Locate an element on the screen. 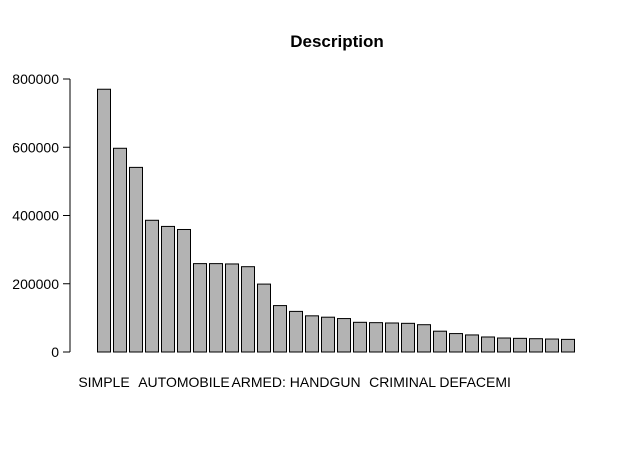 This screenshot has width=636, height=450. y-tick-label: 400000 is located at coordinates (35, 216).